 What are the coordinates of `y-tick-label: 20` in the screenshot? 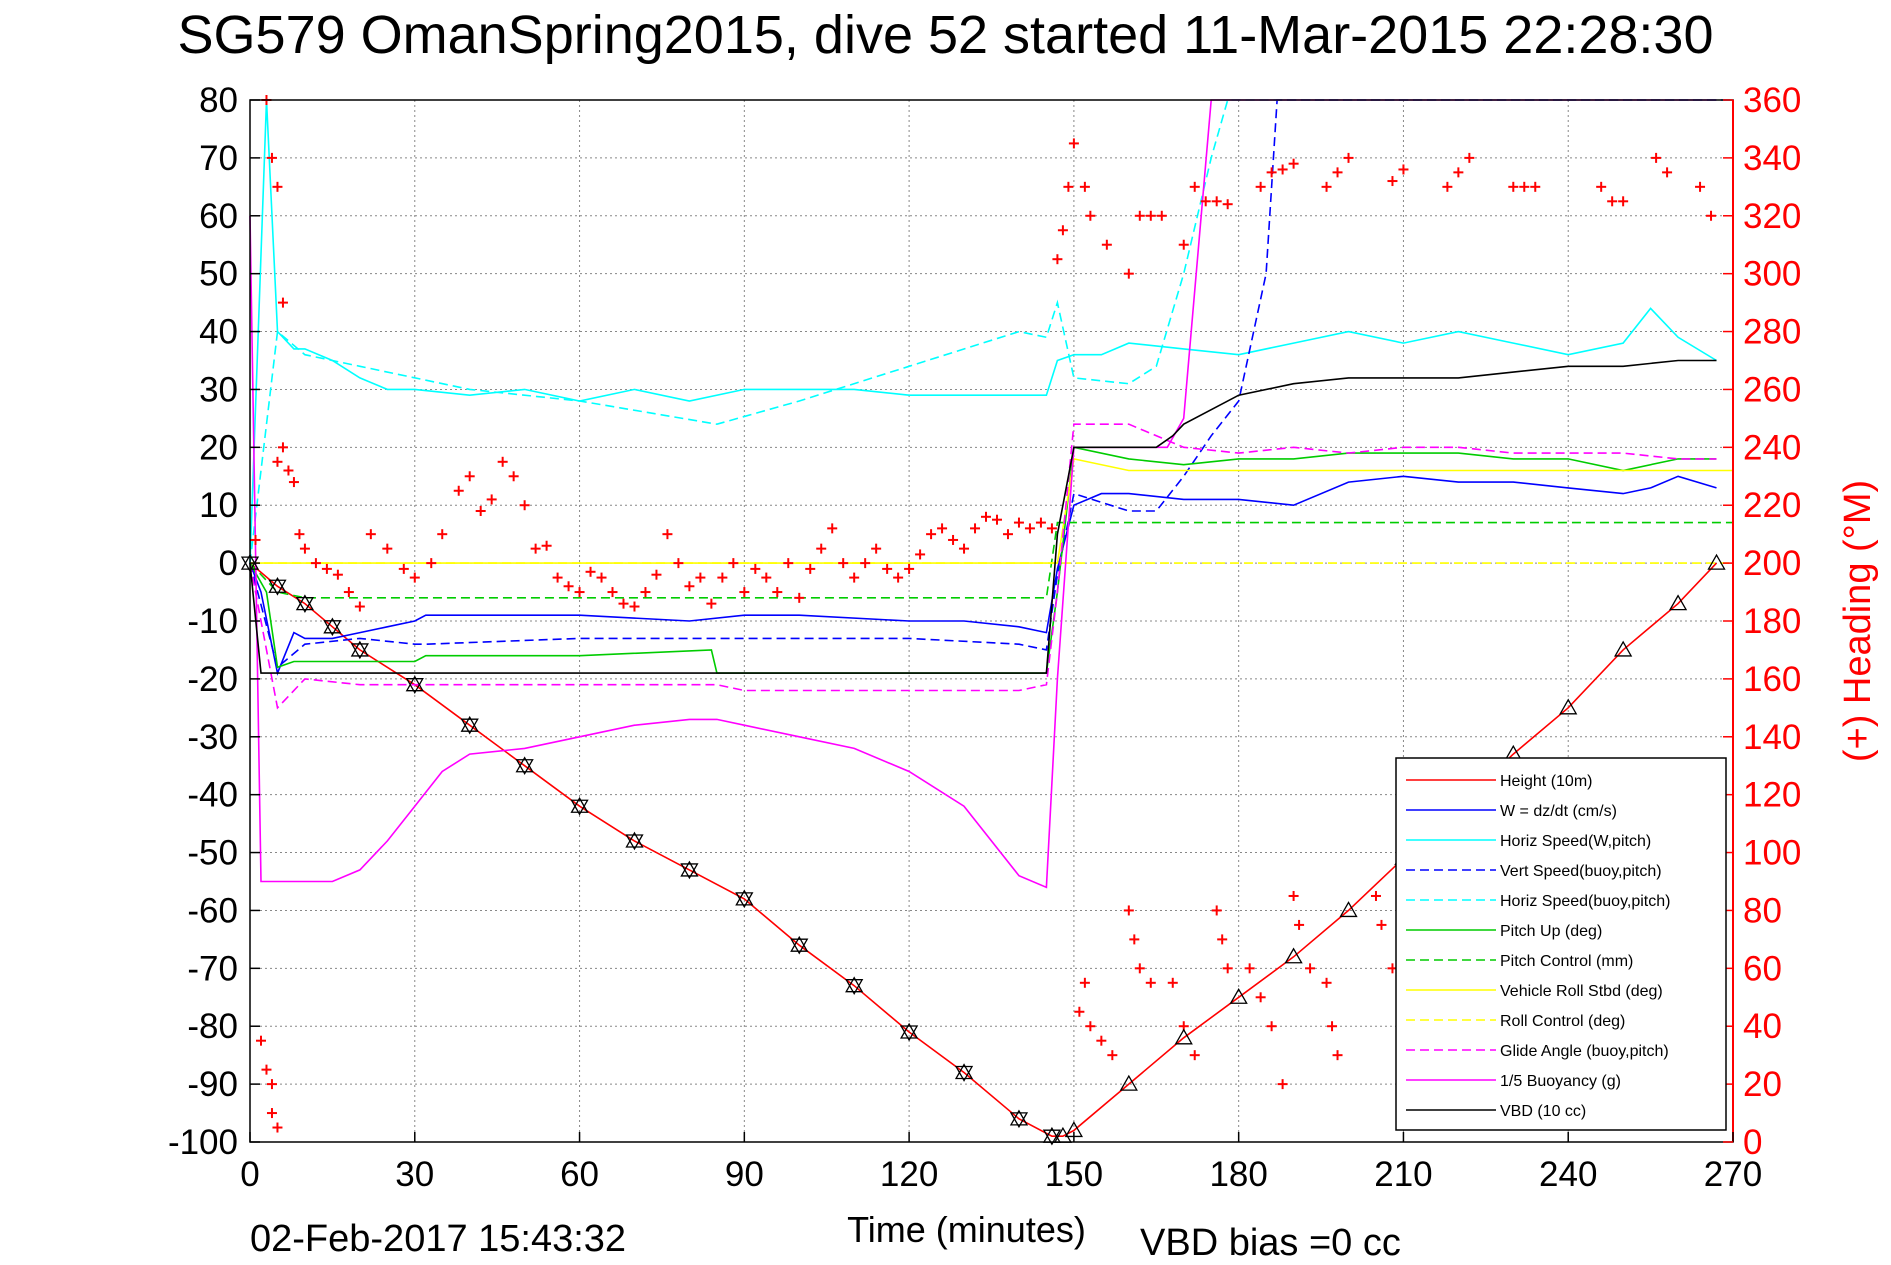 It's located at (218, 447).